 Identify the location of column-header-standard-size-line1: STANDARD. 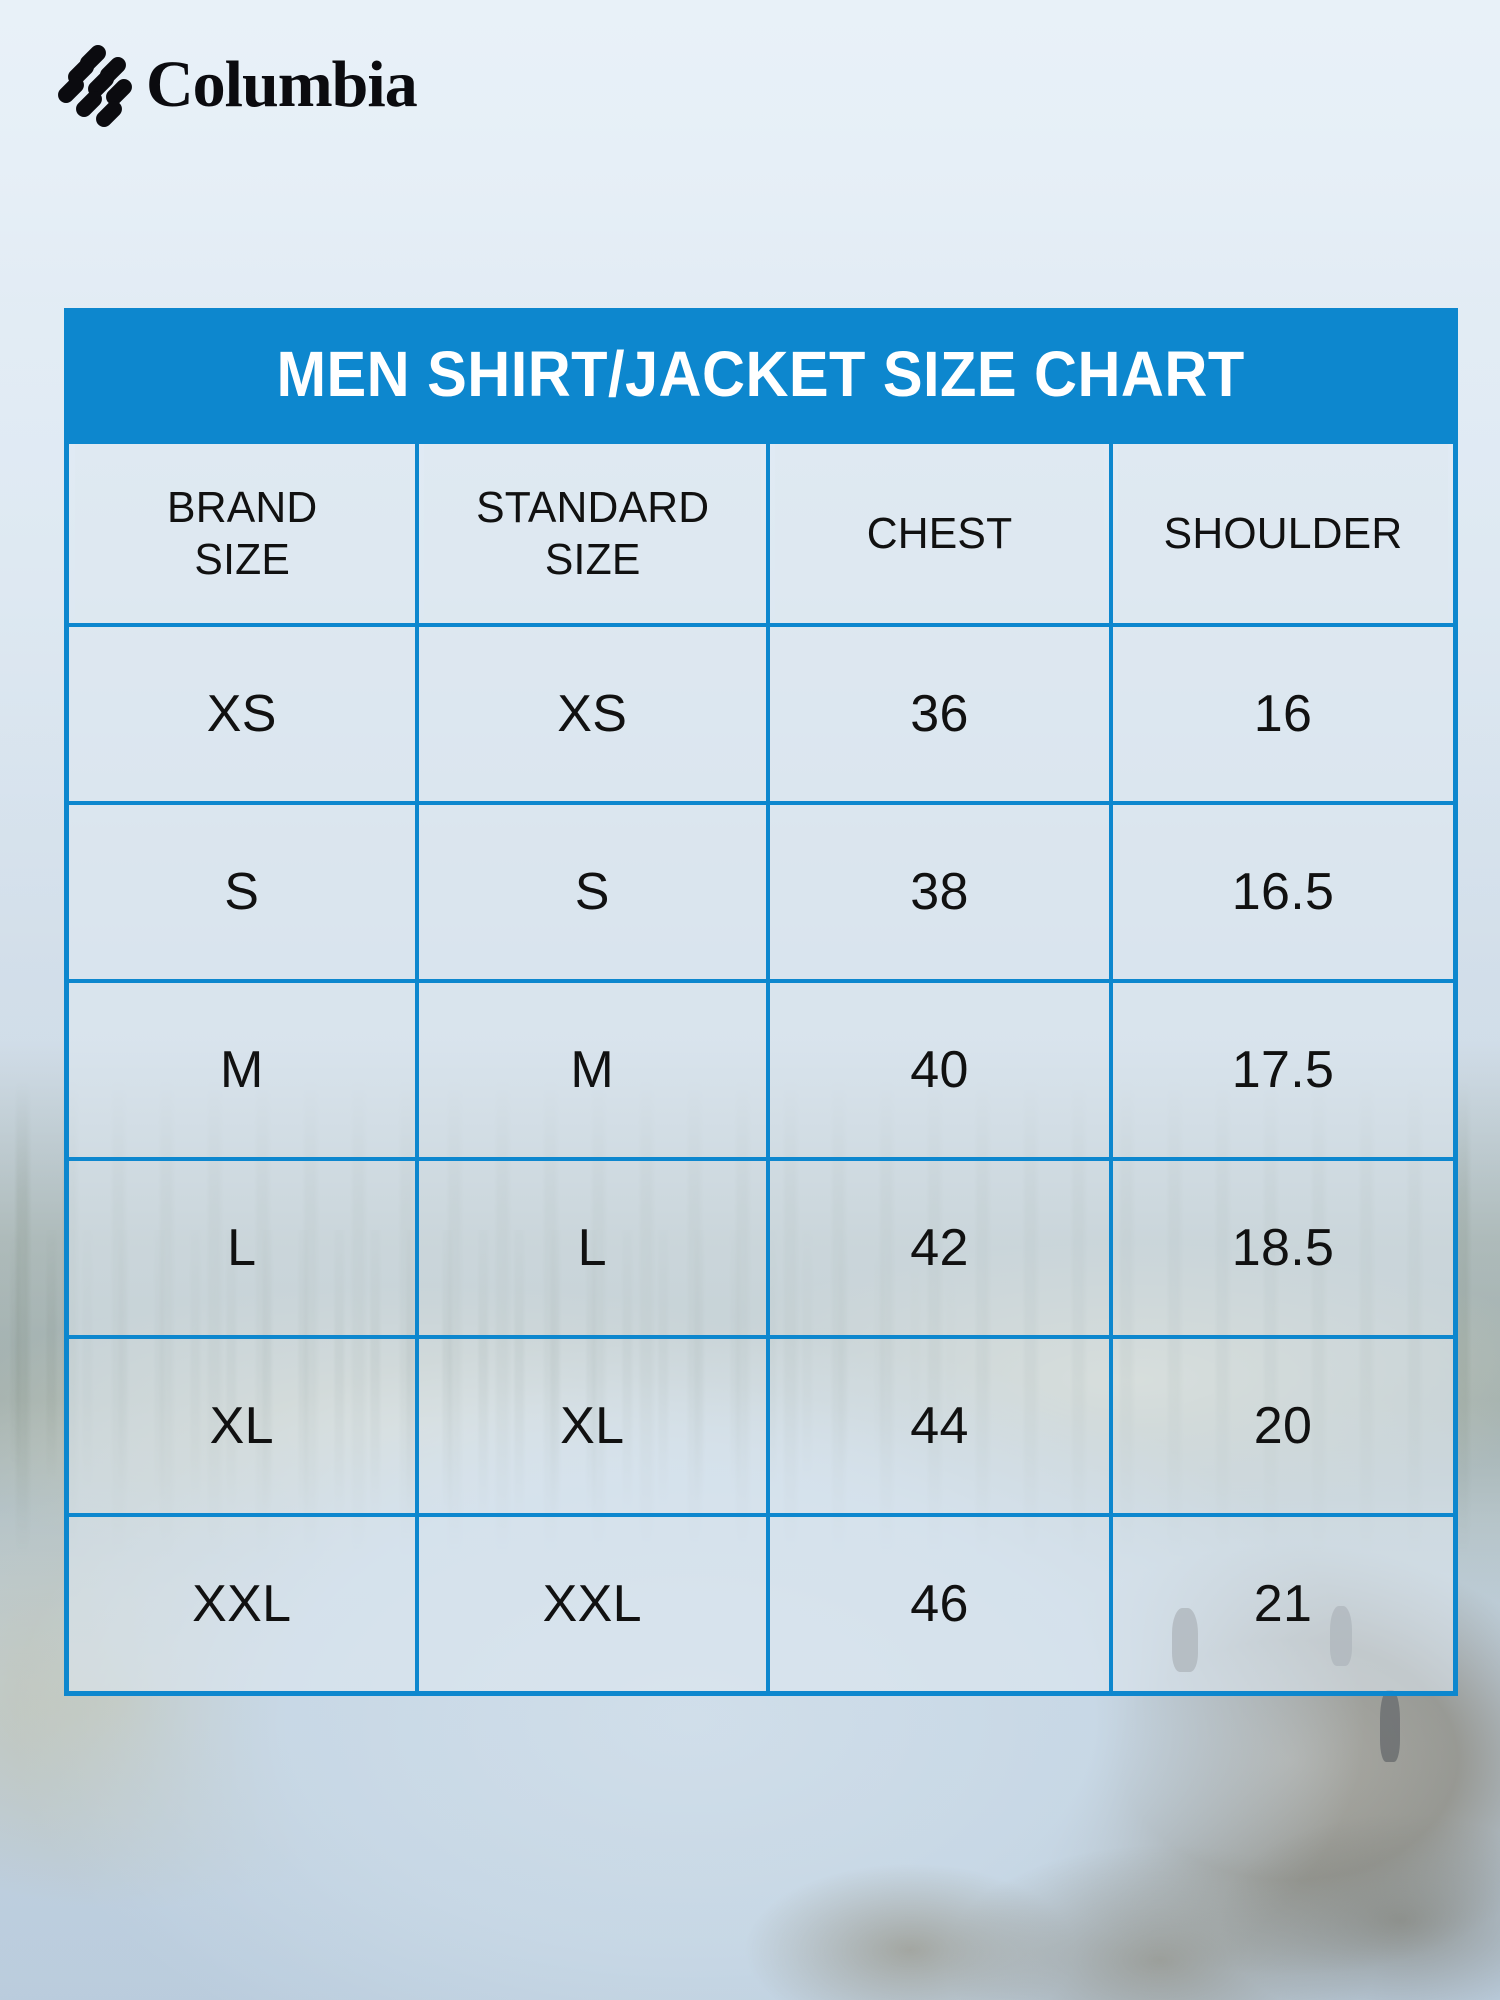
(592, 507).